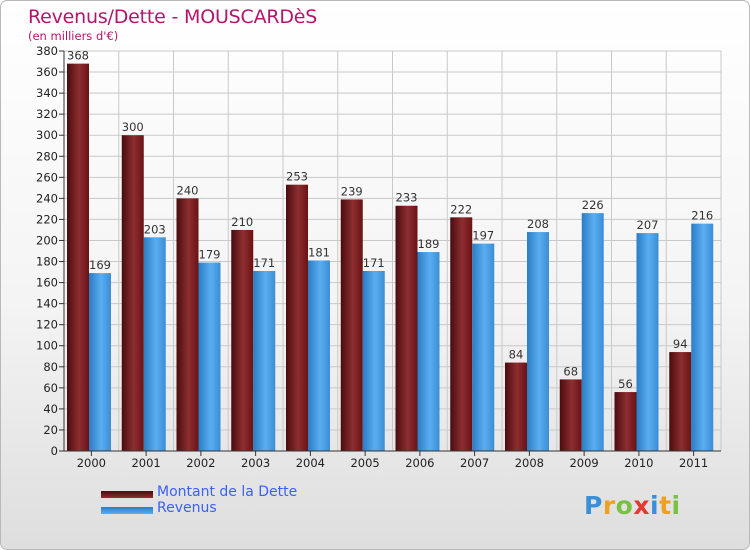  What do you see at coordinates (50, 430) in the screenshot?
I see `y-tick-label: 20` at bounding box center [50, 430].